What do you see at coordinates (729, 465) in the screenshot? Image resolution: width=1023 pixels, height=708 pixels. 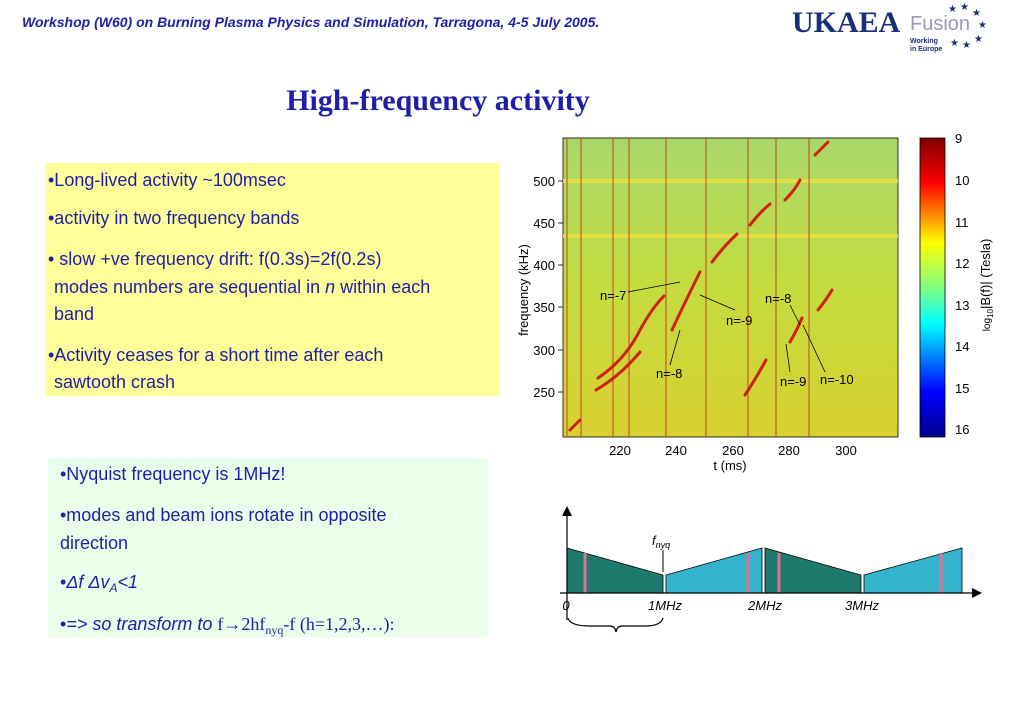 I see `x-axis-label: t (ms)` at bounding box center [729, 465].